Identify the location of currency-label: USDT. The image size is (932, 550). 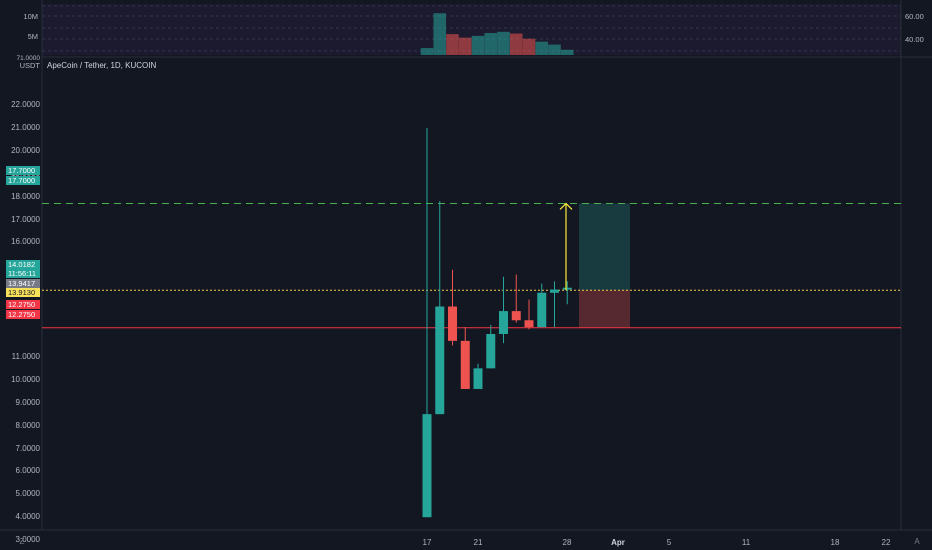
(29, 65).